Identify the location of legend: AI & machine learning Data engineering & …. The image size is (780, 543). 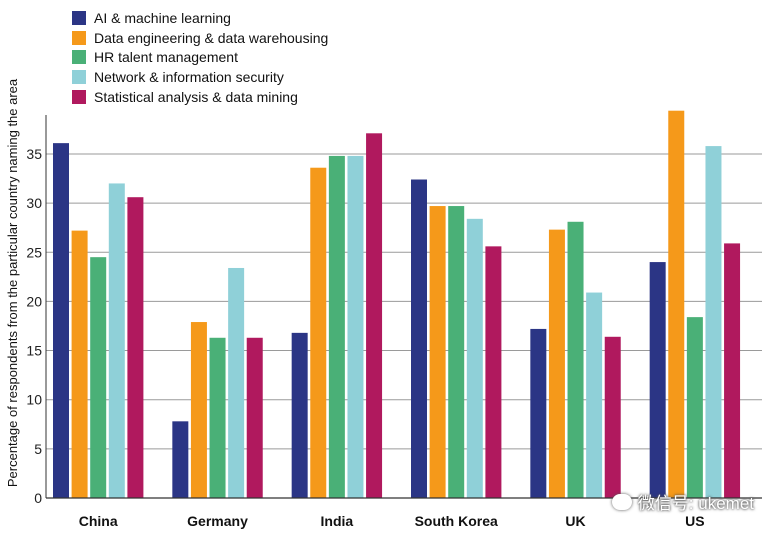
(200, 57).